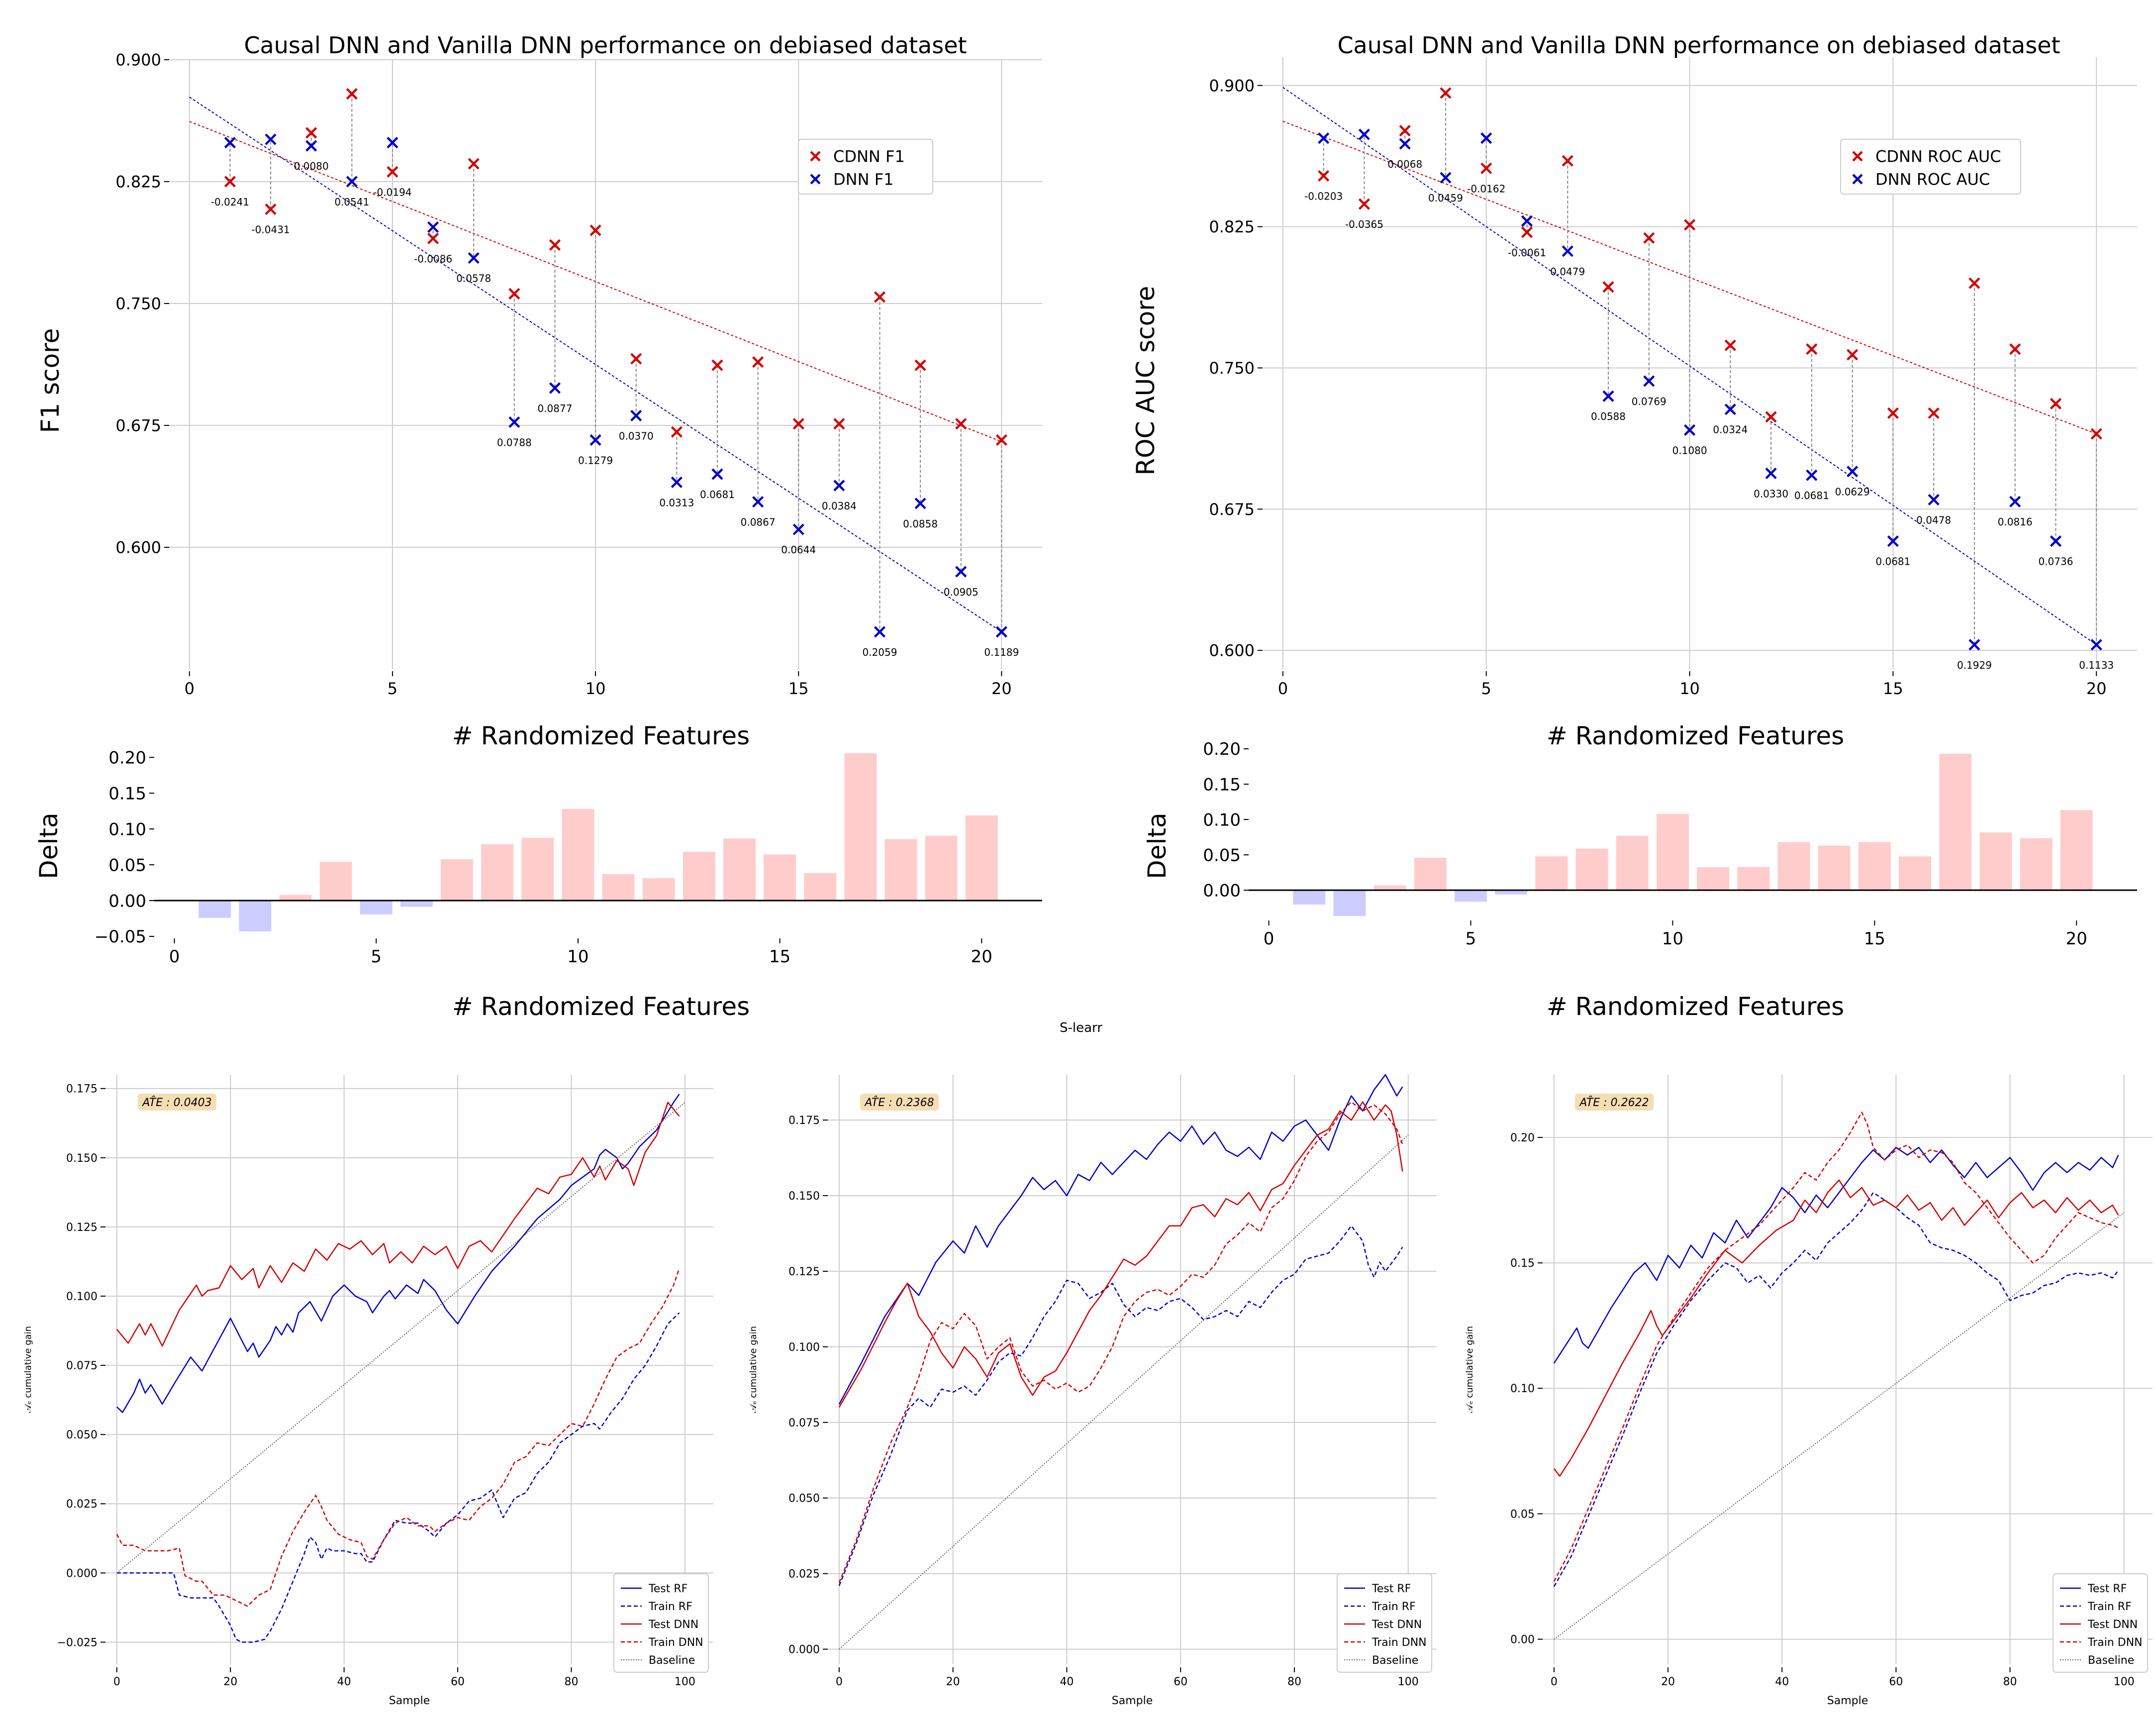  What do you see at coordinates (815, 156) in the screenshot?
I see `legend-marker` at bounding box center [815, 156].